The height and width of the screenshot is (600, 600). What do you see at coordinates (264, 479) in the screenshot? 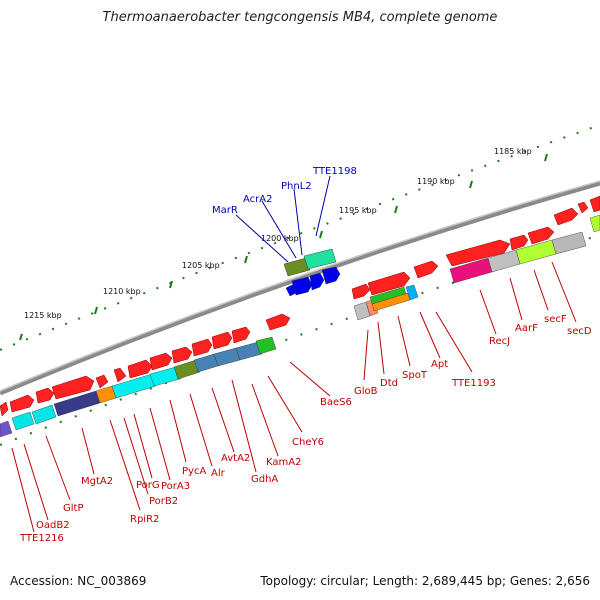
I see `gene-label-gdha: GdhA` at bounding box center [264, 479].